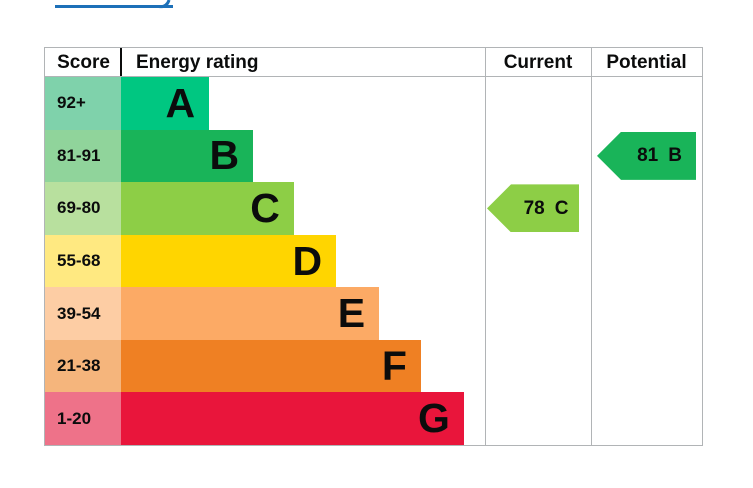 The width and height of the screenshot is (753, 488). What do you see at coordinates (303, 103) in the screenshot?
I see `bar-track: A` at bounding box center [303, 103].